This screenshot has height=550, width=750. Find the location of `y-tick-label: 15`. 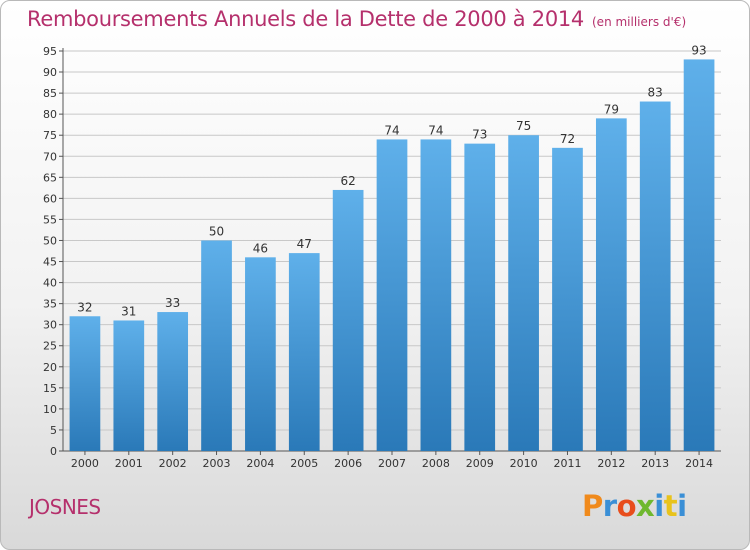

y-tick-label: 15 is located at coordinates (50, 388).